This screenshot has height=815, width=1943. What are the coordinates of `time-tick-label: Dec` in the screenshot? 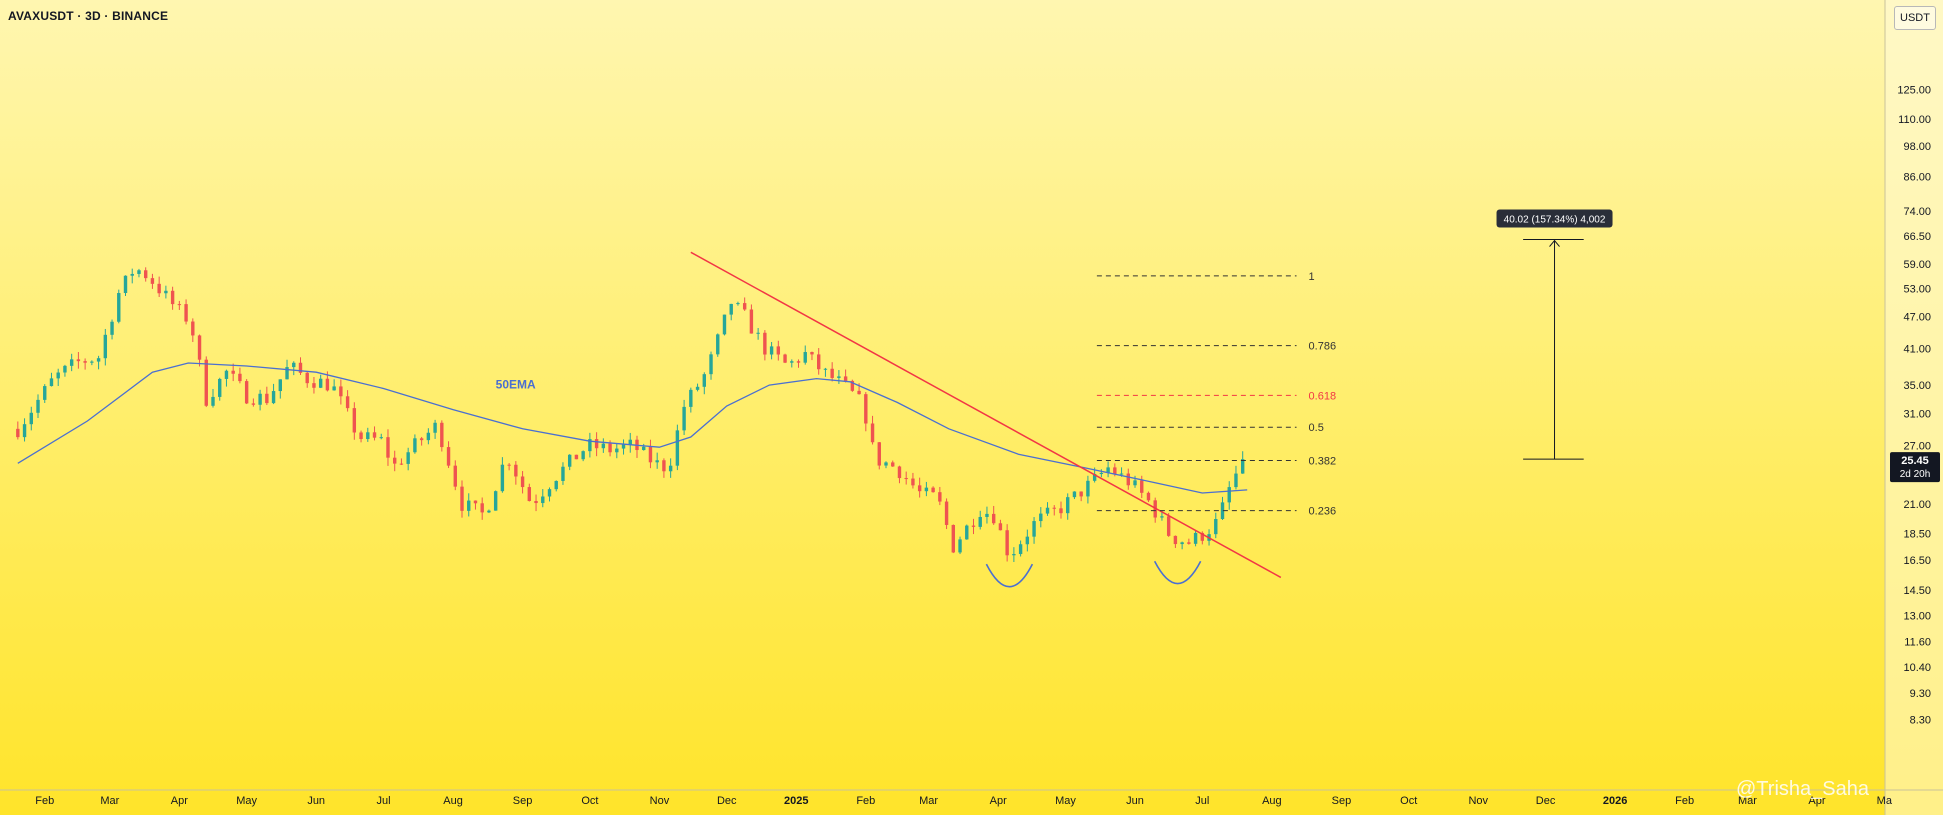 It's located at (1546, 801).